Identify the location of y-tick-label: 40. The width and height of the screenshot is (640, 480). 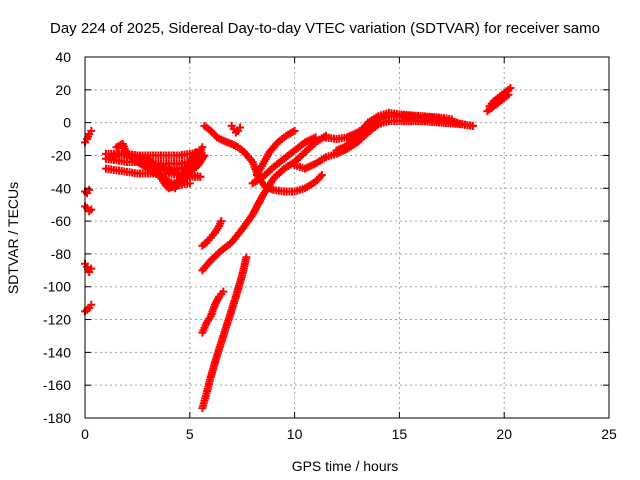
(63, 57).